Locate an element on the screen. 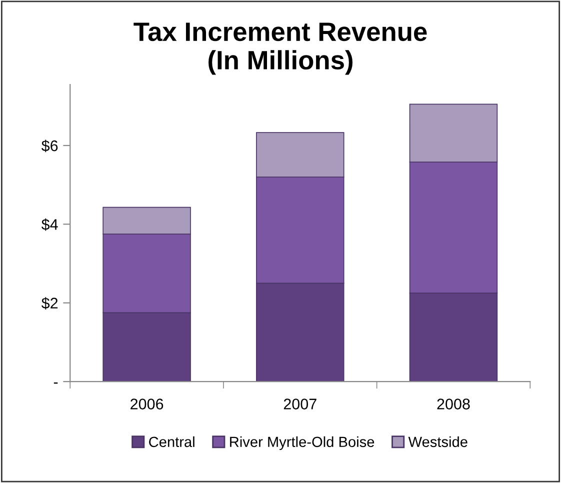 The height and width of the screenshot is (483, 561). y-tick-label: $4 is located at coordinates (49, 224).